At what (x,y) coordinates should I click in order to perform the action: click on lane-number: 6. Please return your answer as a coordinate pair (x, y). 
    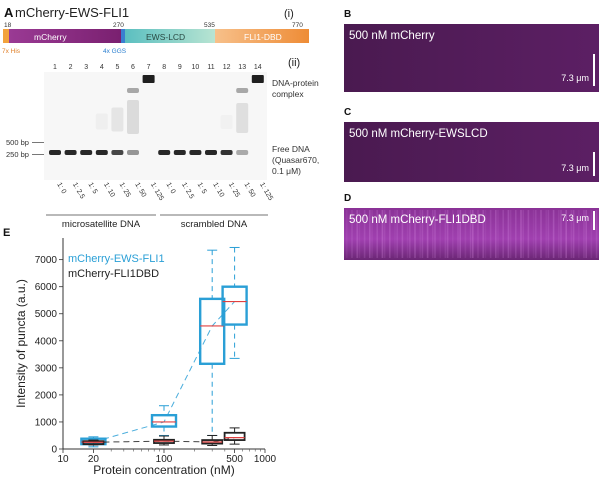
    Looking at the image, I should click on (133, 67).